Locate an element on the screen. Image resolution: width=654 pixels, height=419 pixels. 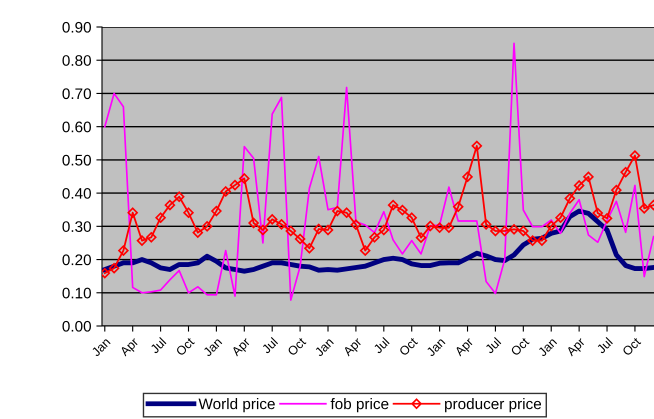
legend-label: fob price is located at coordinates (359, 405).